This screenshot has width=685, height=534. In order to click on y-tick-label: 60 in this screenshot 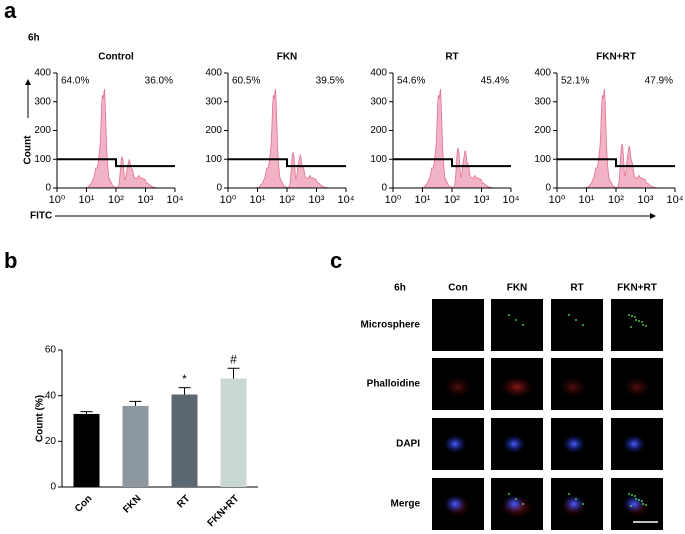, I will do `click(51, 350)`.